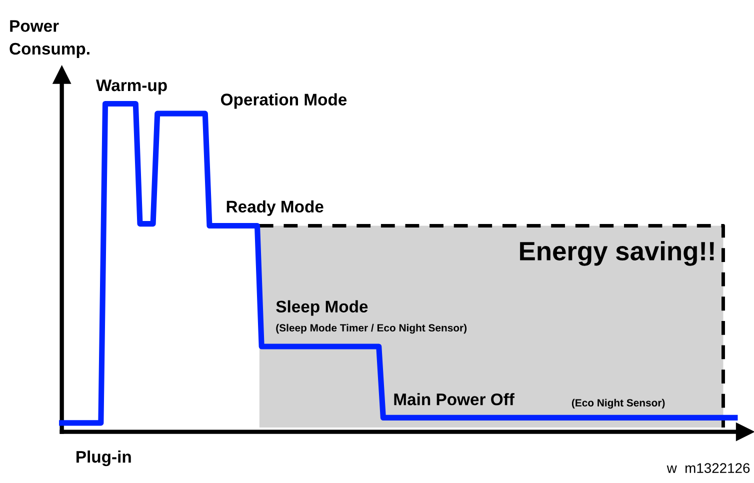 This screenshot has height=483, width=754. I want to click on y-axis-title: Power Consump., so click(50, 39).